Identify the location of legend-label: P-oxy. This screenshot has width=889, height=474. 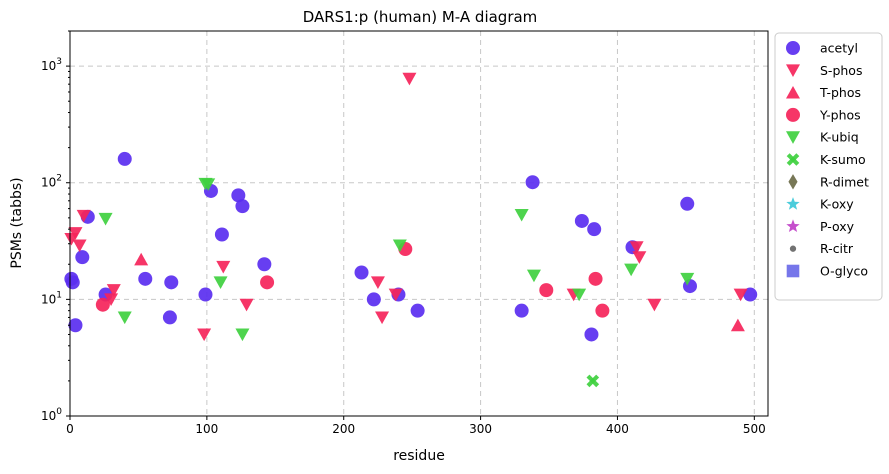
(837, 226).